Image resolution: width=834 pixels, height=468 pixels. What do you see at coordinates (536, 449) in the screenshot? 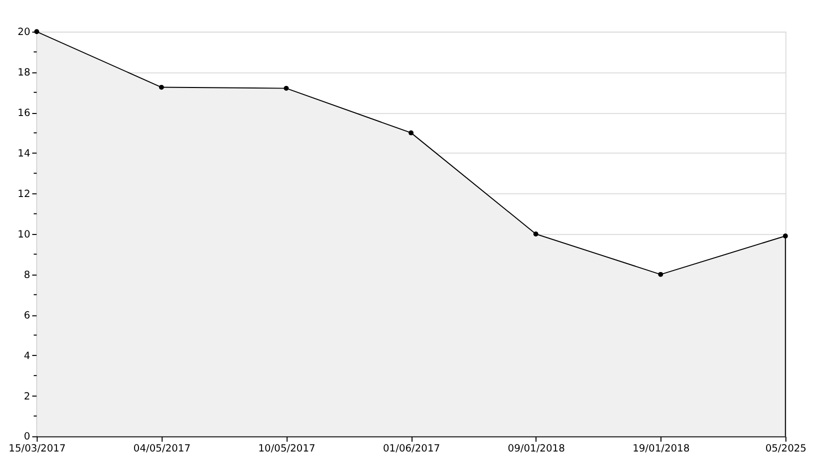
I see `x-tick-label: 09/01/2018` at bounding box center [536, 449].